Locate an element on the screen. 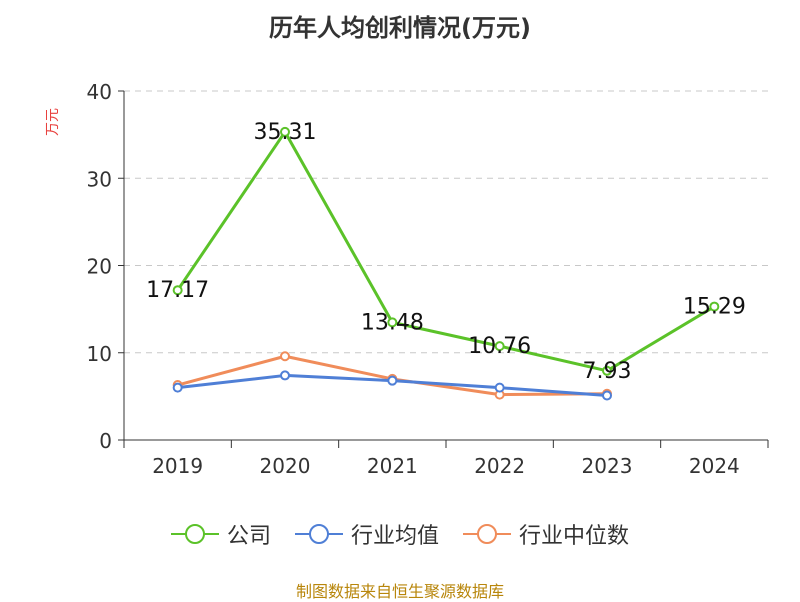 The width and height of the screenshot is (800, 602). data-label: 15.29 is located at coordinates (714, 307).